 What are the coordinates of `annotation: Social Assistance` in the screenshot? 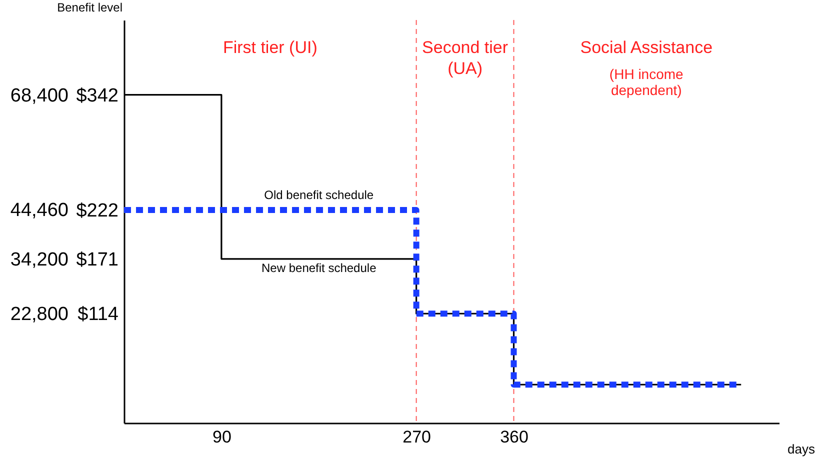 It's located at (646, 47).